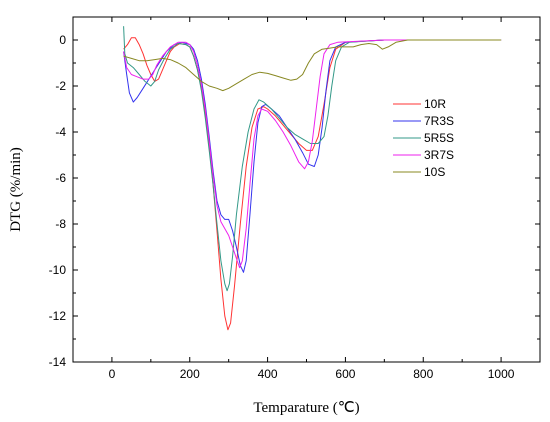 The height and width of the screenshot is (422, 550). I want to click on x-tick-label: 800, so click(423, 374).